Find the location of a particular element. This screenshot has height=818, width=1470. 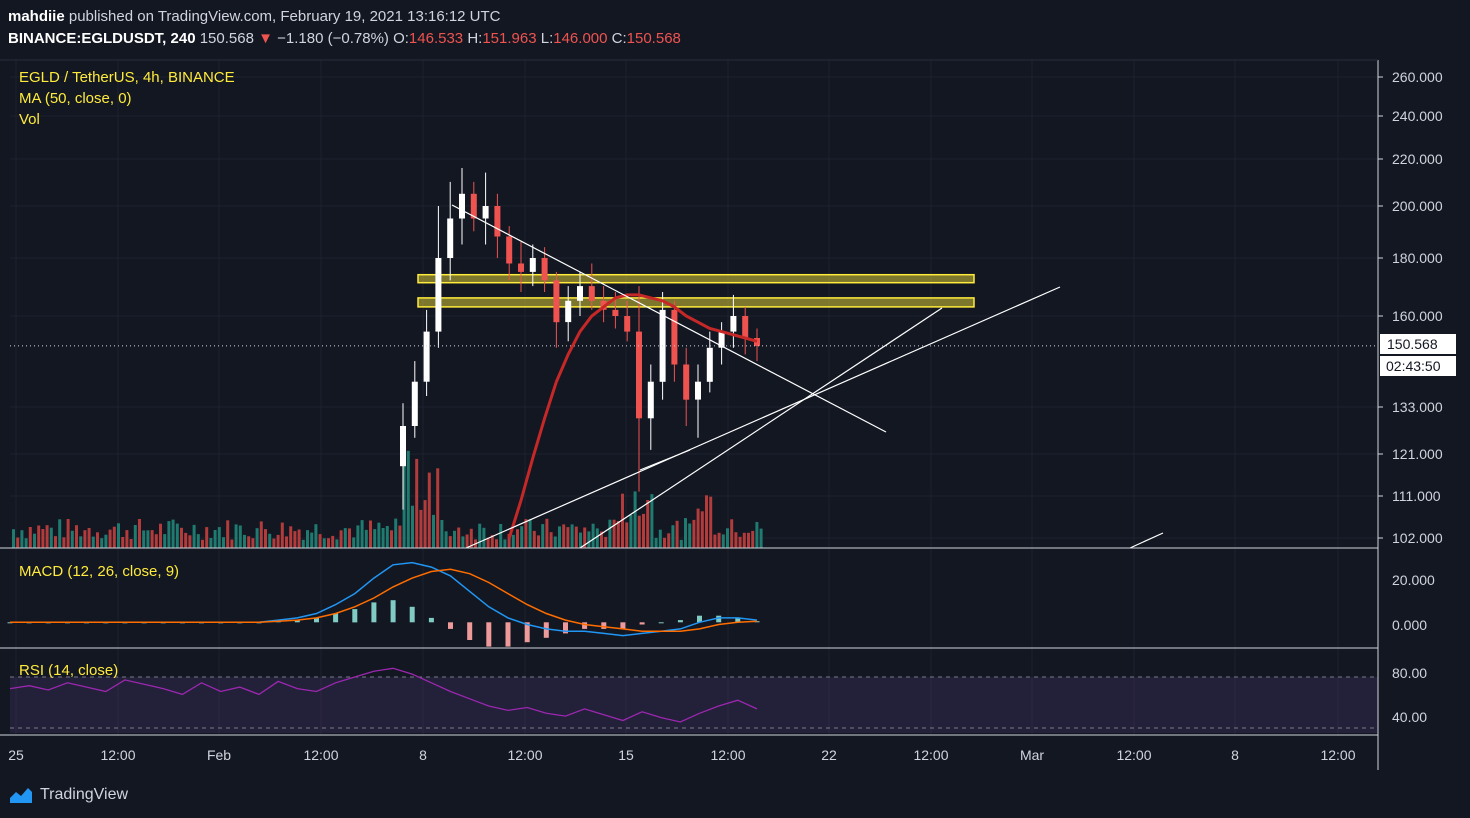

interval-label: 240 is located at coordinates (183, 38).